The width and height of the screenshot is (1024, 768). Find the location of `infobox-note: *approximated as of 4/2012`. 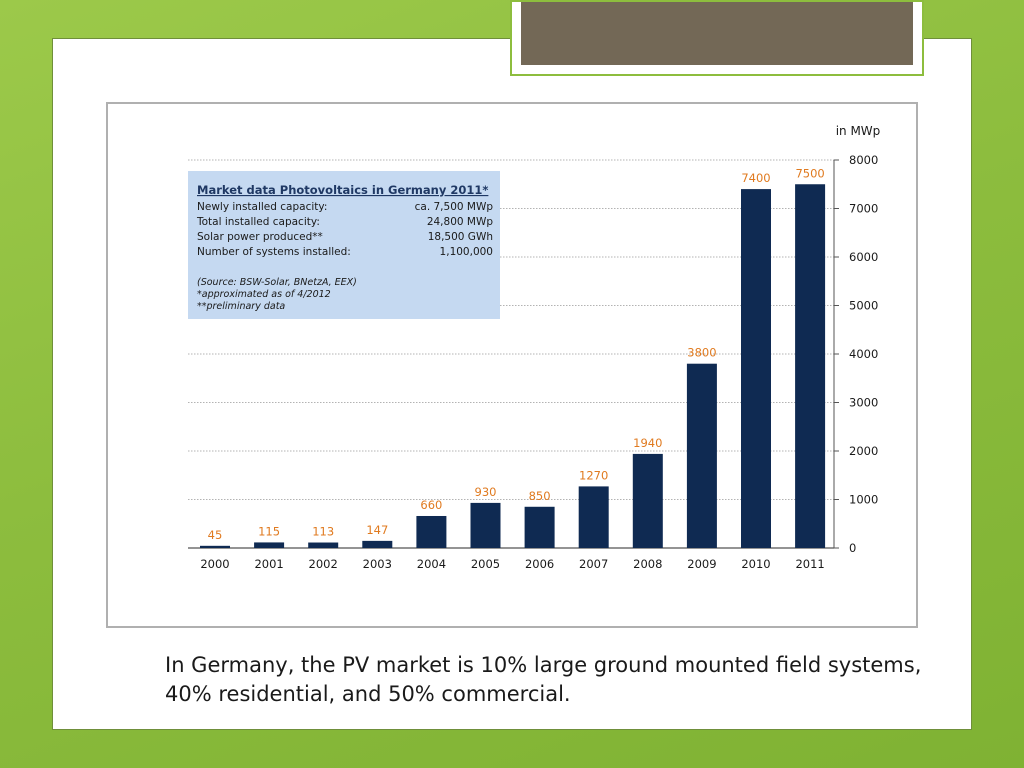

infobox-note: *approximated as of 4/2012 is located at coordinates (264, 294).